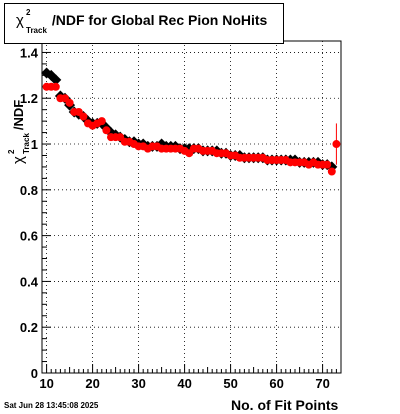 The width and height of the screenshot is (400, 414). Describe the element at coordinates (29, 190) in the screenshot. I see `y-tick-label: 0.8` at that location.